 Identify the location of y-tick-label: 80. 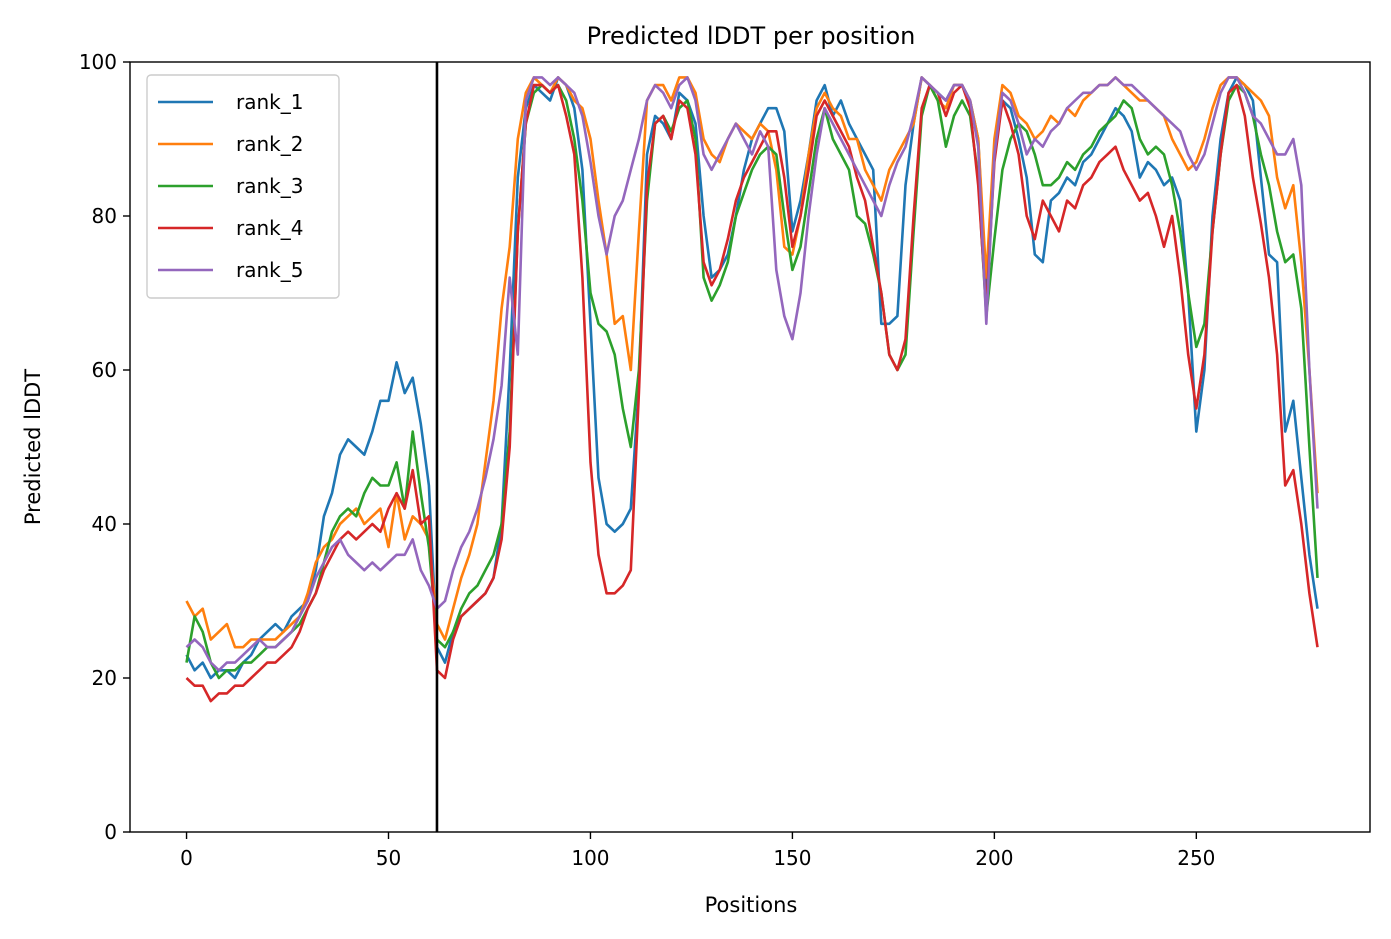
(104, 216).